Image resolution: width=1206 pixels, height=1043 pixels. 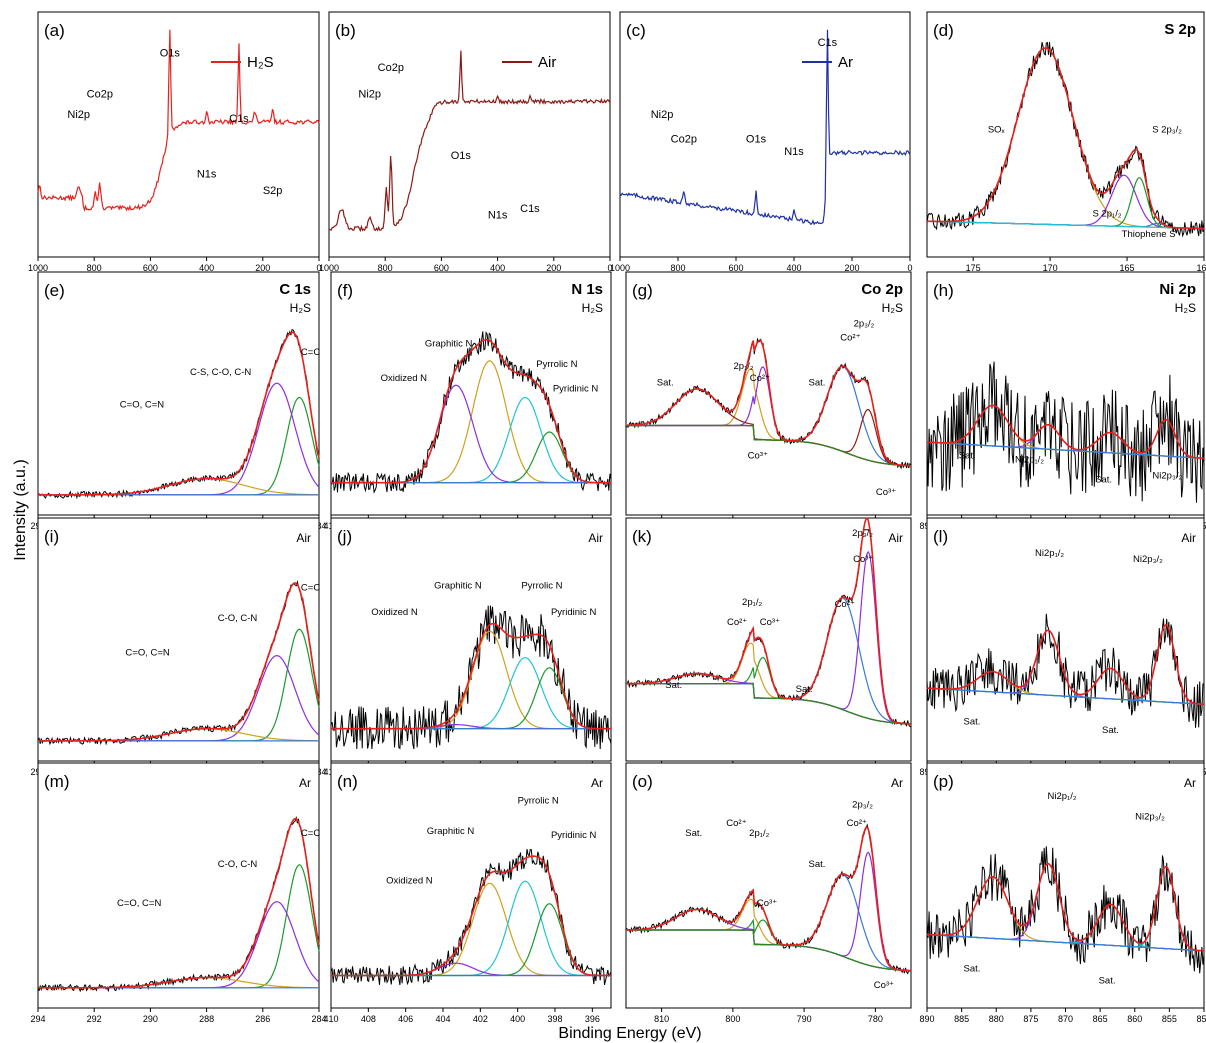 I want to click on x-tick-label: 170, so click(x=1050, y=268).